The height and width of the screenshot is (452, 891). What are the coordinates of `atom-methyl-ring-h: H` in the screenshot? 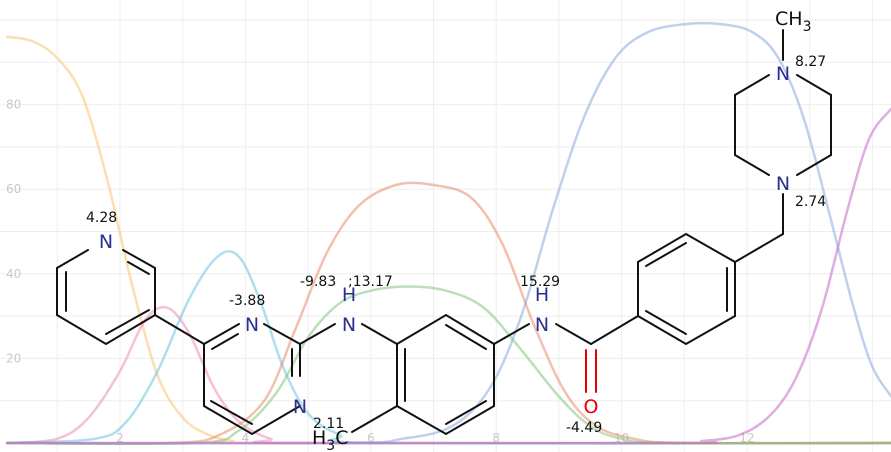 It's located at (319, 438).